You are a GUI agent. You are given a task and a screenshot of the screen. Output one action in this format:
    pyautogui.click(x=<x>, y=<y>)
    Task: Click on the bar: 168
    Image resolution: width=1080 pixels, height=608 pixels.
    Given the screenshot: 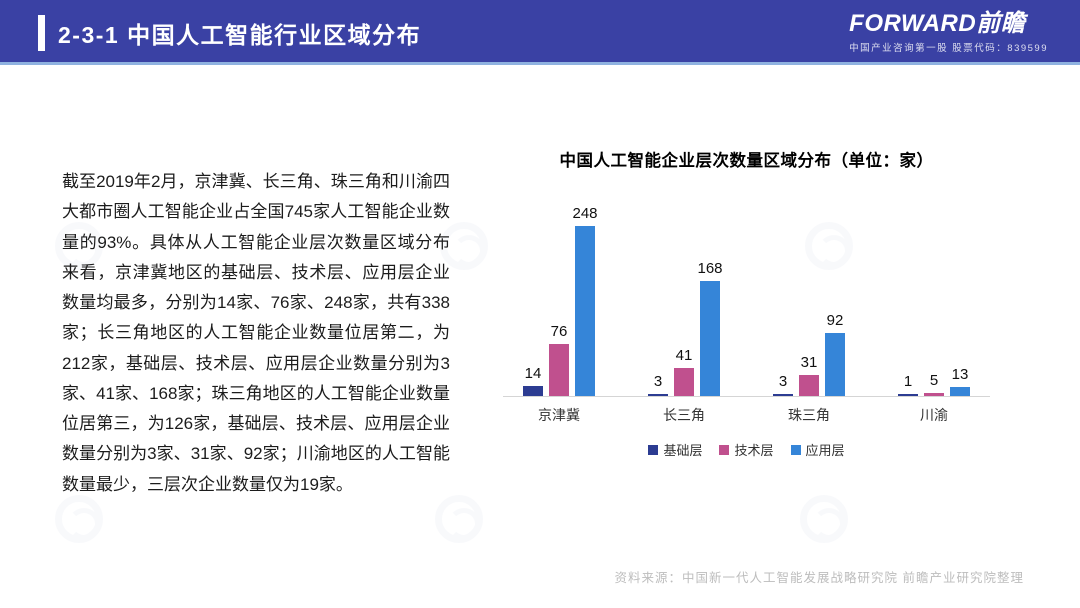 What is the action you would take?
    pyautogui.click(x=710, y=328)
    